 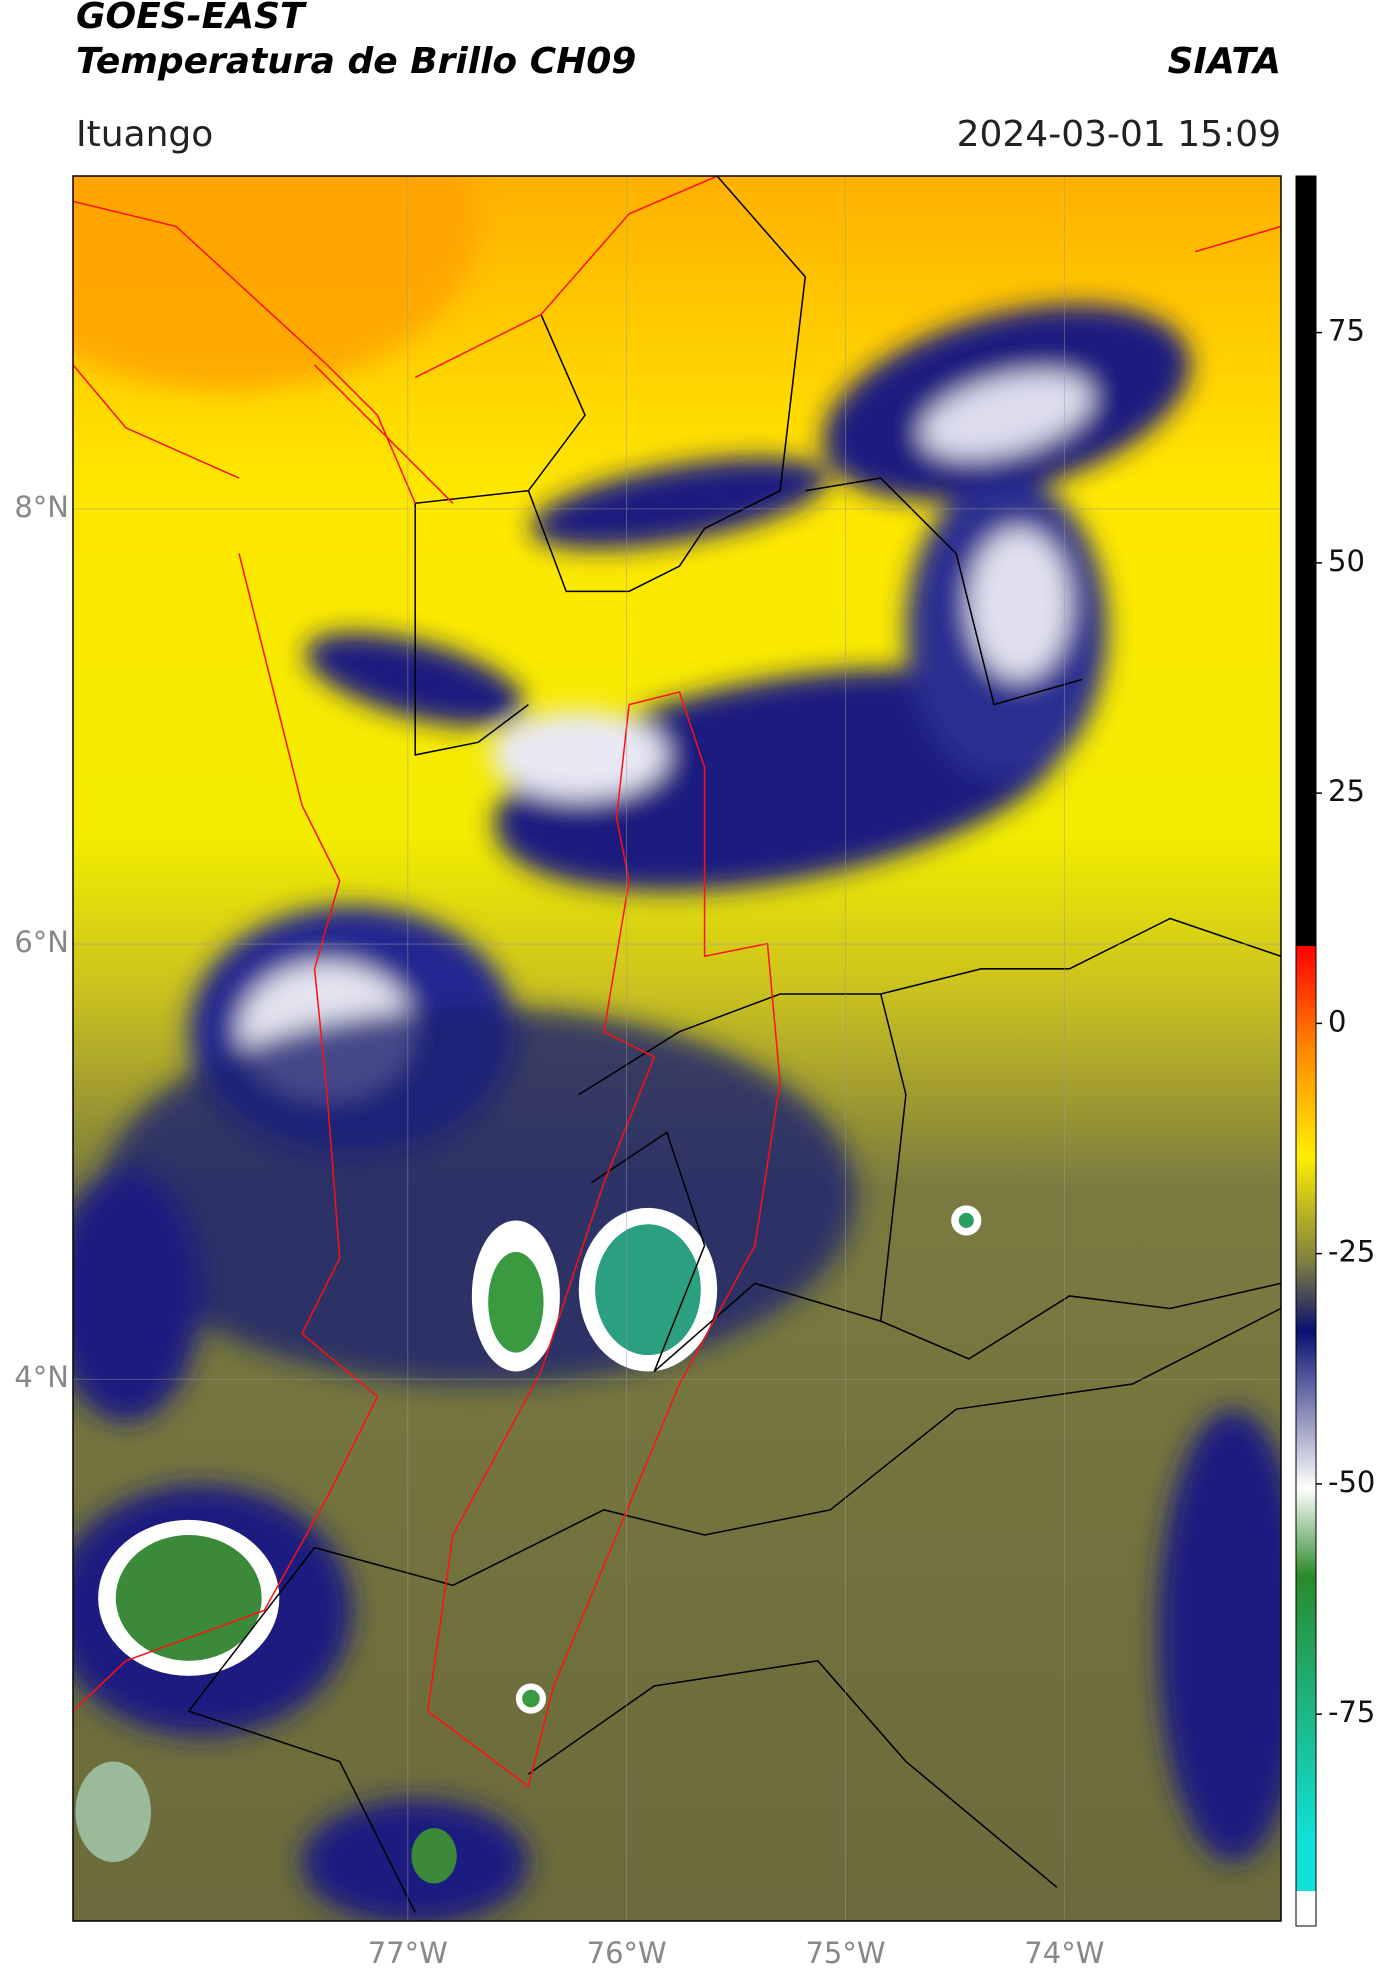 What do you see at coordinates (1351, 1712) in the screenshot?
I see `colorbar-tick-label: -75` at bounding box center [1351, 1712].